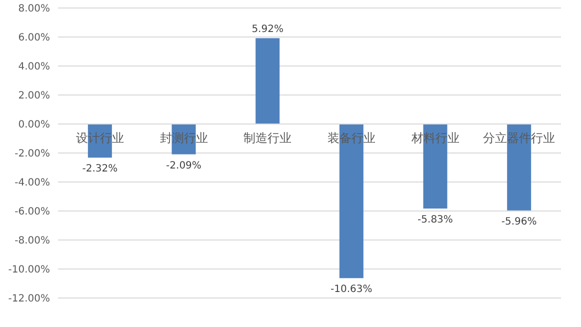 Image resolution: width=581 pixels, height=327 pixels. I want to click on y-tick-label: 4.00%, so click(34, 67).